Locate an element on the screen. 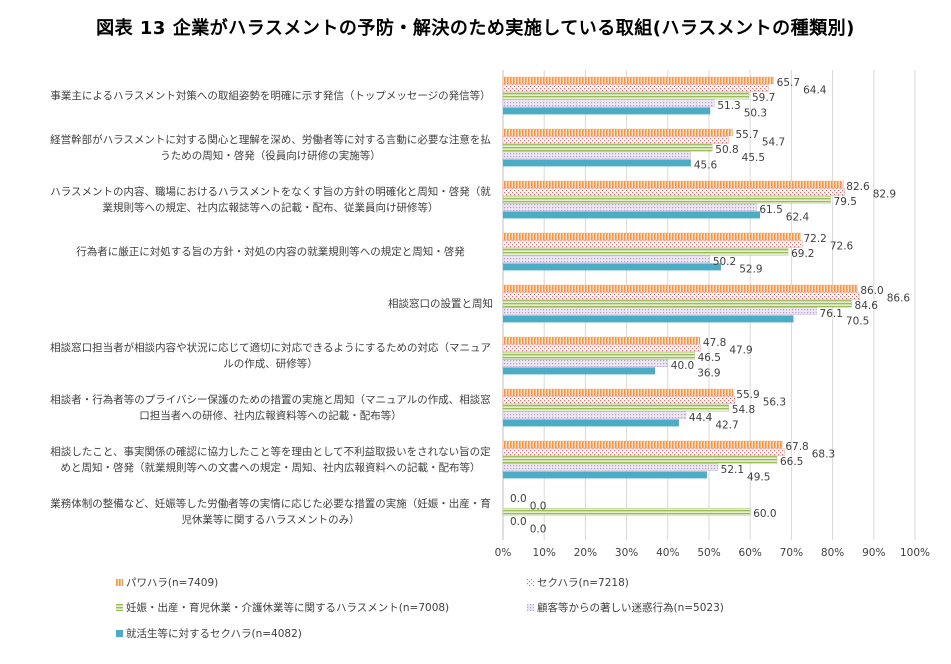  data-label: 50.3 is located at coordinates (755, 113).